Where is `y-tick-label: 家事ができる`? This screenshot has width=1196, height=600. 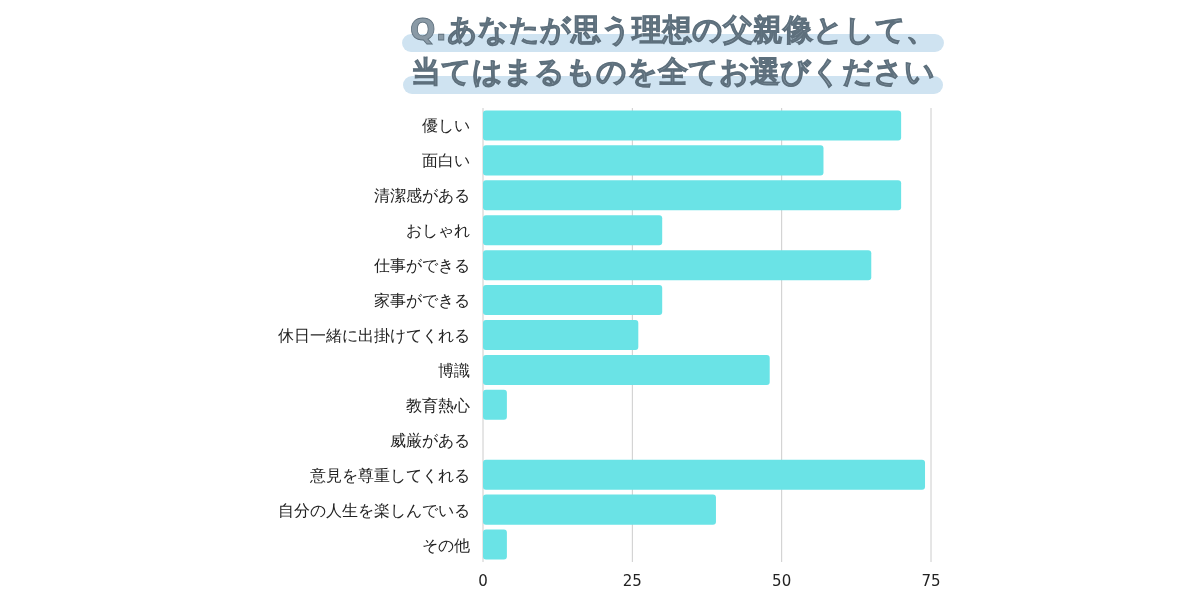 y-tick-label: 家事ができる is located at coordinates (422, 301).